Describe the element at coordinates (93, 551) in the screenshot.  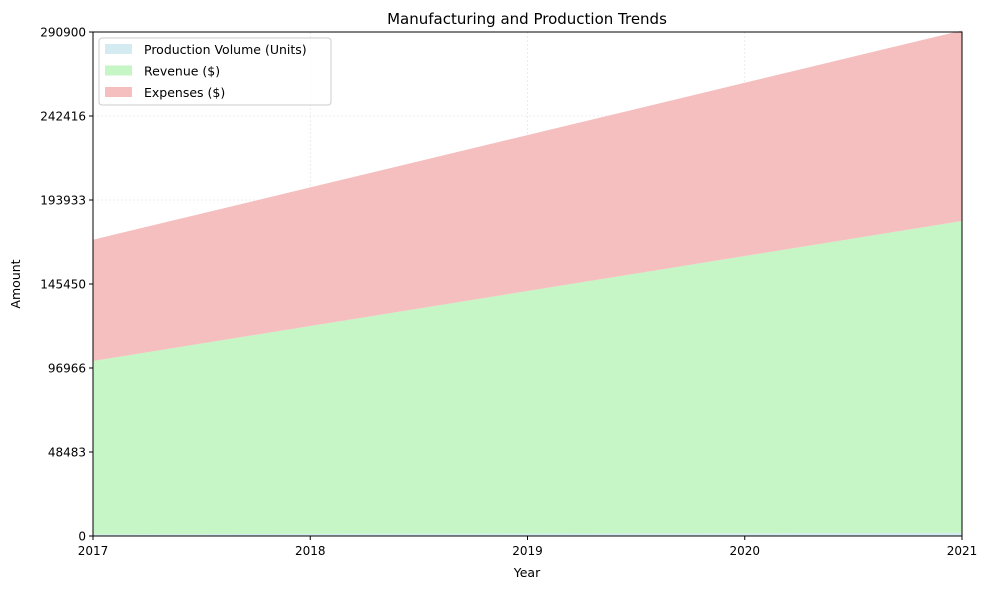
I see `x-tick-label: 2017` at that location.